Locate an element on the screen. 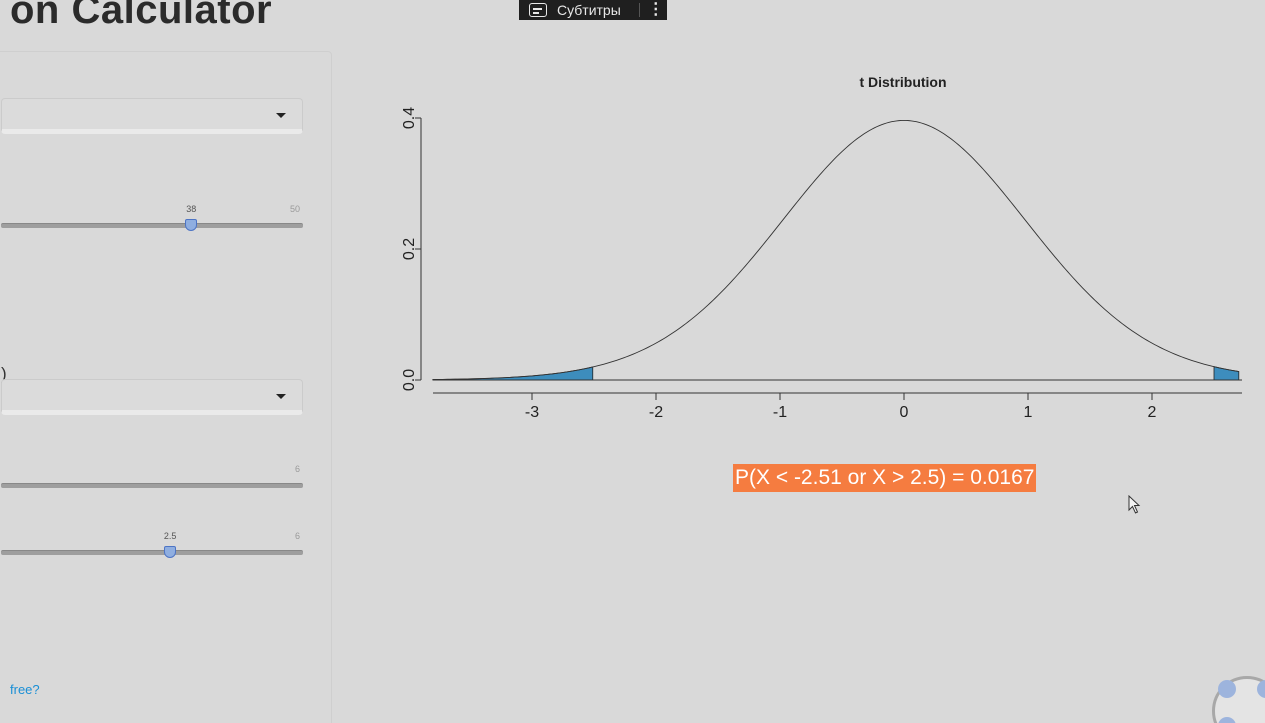 The width and height of the screenshot is (1265, 723). closed-captions-icon is located at coordinates (538, 10).